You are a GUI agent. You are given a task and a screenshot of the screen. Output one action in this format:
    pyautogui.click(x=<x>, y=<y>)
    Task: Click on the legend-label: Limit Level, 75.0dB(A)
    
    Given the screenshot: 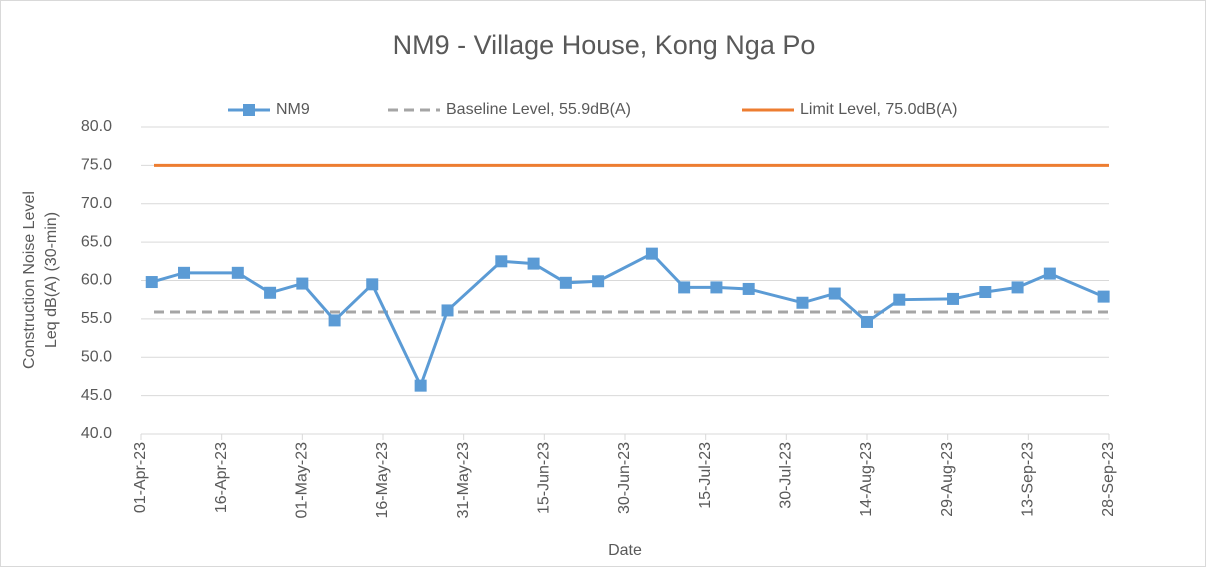 What is the action you would take?
    pyautogui.click(x=878, y=109)
    